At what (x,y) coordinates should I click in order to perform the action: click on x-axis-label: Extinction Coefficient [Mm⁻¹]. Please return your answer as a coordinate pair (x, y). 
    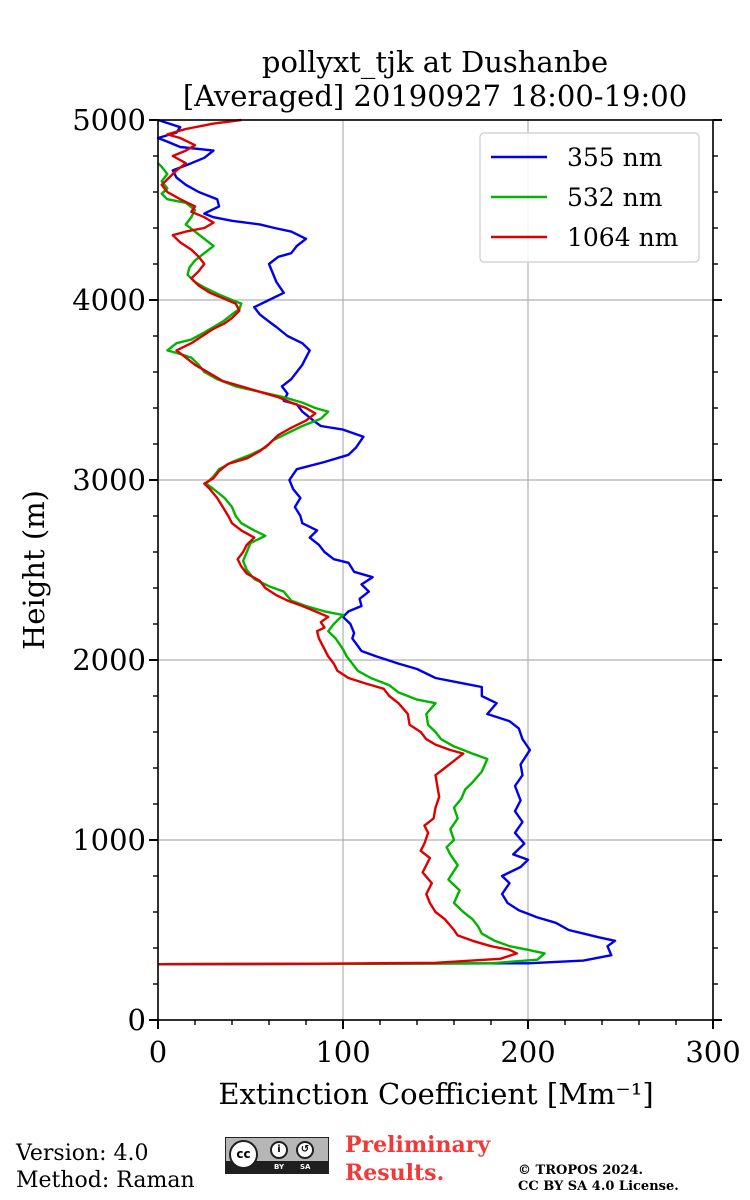
    Looking at the image, I should click on (435, 1094).